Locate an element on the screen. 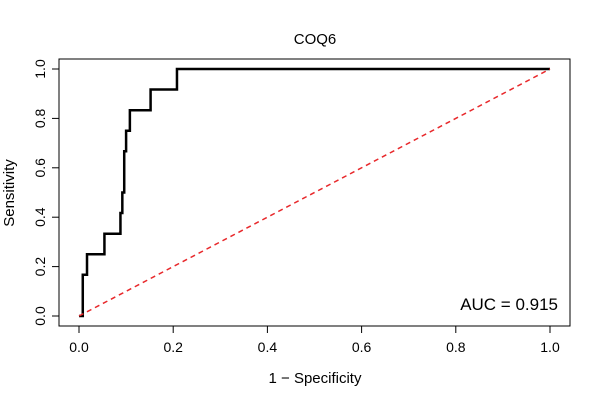 The width and height of the screenshot is (600, 400). y-axis-title: Sensitivity is located at coordinates (9, 193).